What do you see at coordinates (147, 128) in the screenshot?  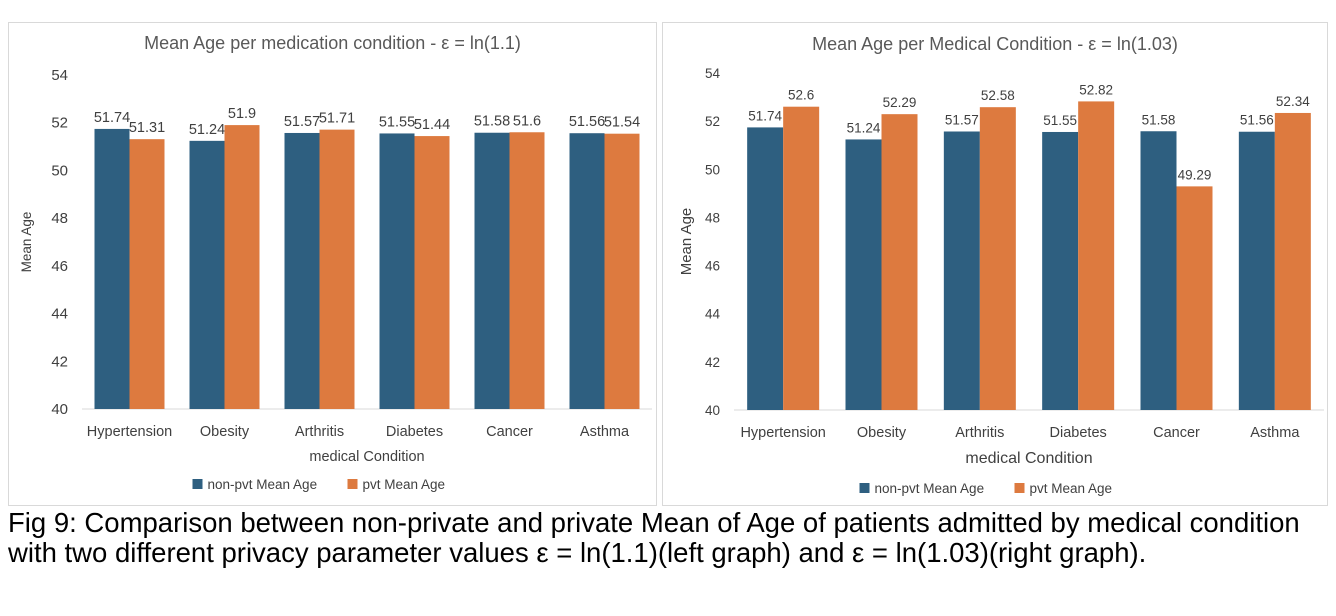 I see `data-label: 51.31` at bounding box center [147, 128].